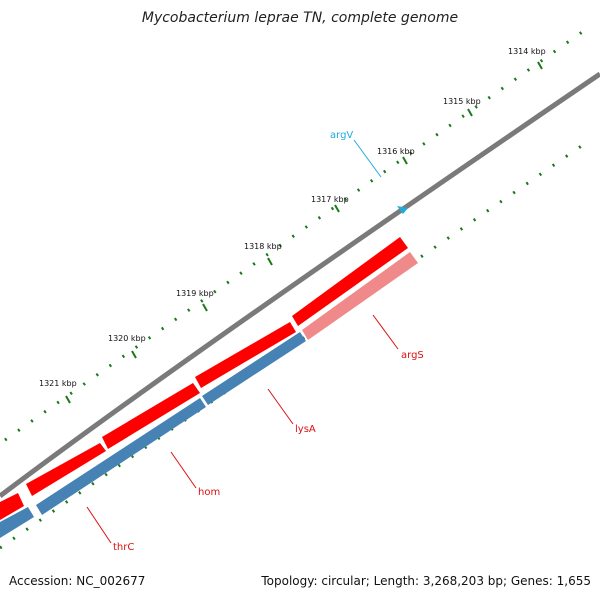 This screenshot has height=600, width=600. What do you see at coordinates (123, 547) in the screenshot?
I see `gene-label-thrC: thrC` at bounding box center [123, 547].